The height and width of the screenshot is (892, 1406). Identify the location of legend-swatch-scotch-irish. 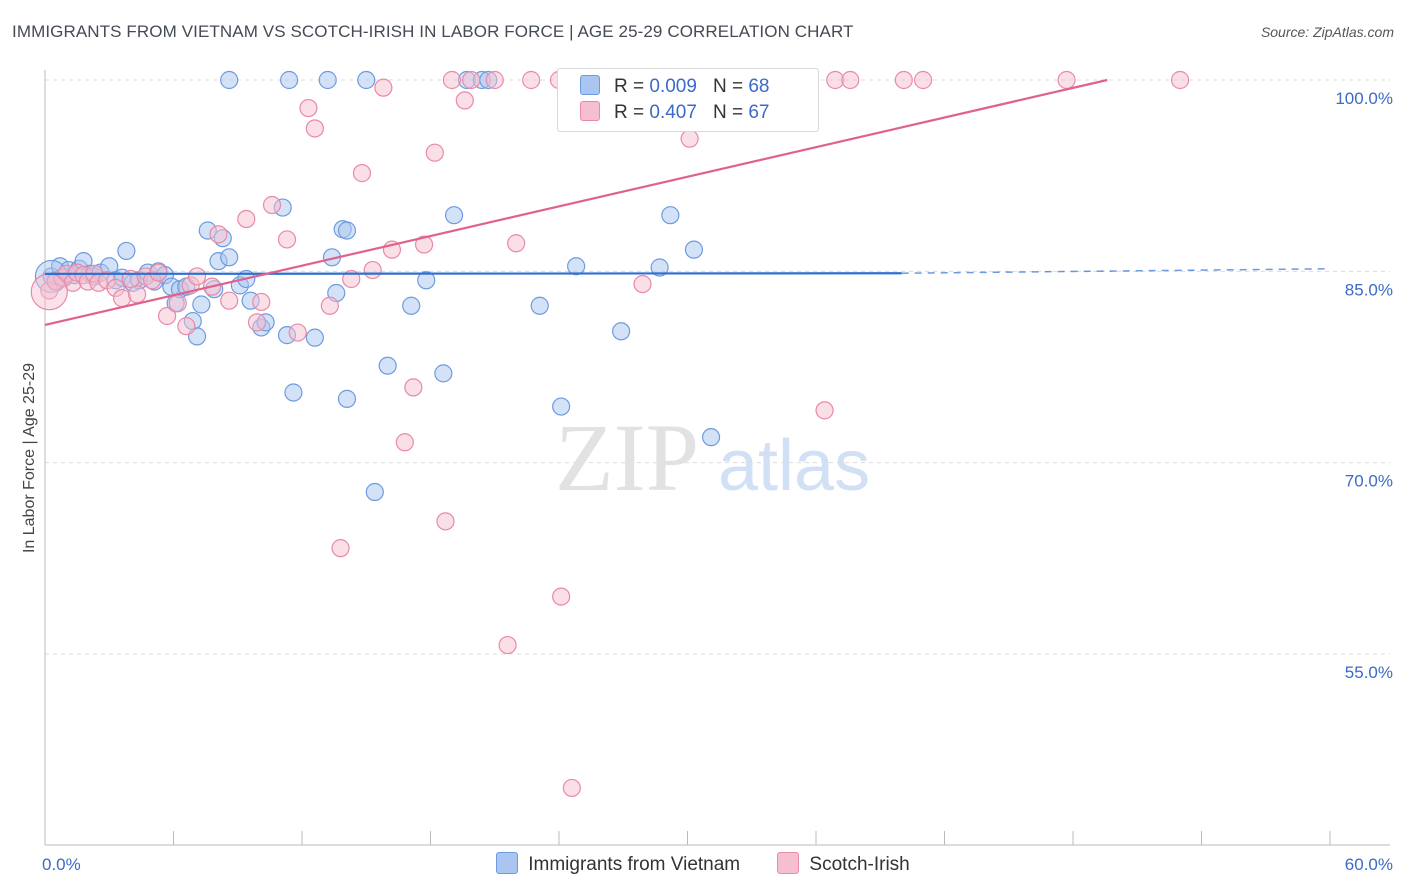
(788, 863).